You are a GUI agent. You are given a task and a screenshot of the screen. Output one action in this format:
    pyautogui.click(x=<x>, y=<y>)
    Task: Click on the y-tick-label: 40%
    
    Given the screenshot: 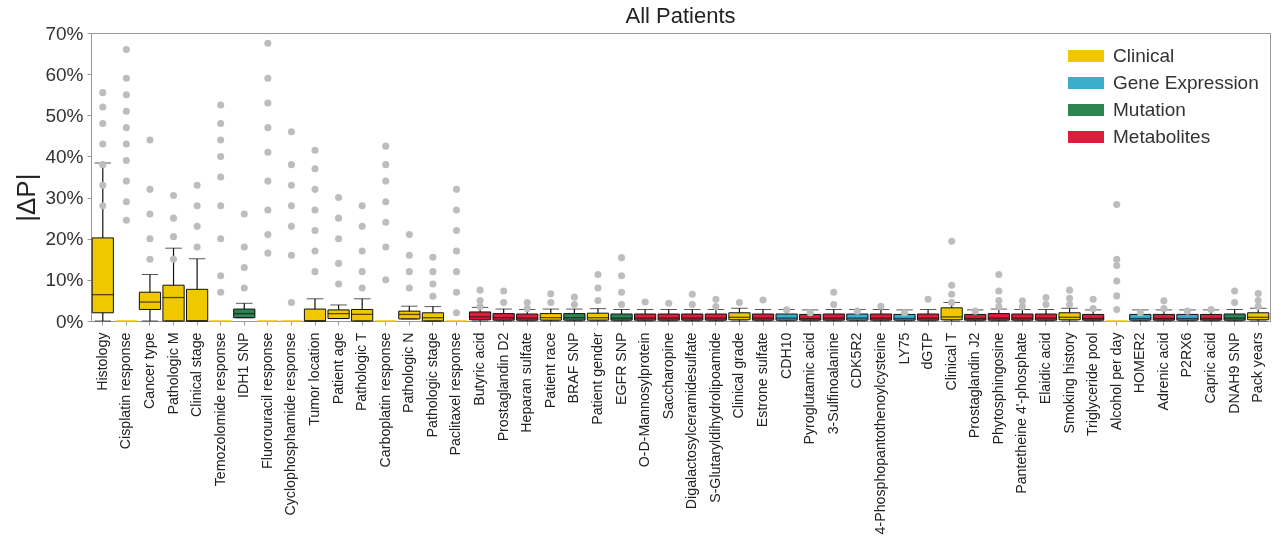 What is the action you would take?
    pyautogui.click(x=64, y=156)
    